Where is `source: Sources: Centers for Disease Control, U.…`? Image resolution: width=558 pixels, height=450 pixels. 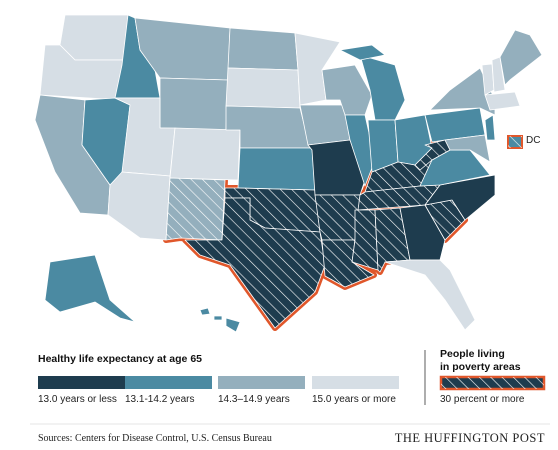
source: Sources: Centers for Disease Control, U.… is located at coordinates (155, 438).